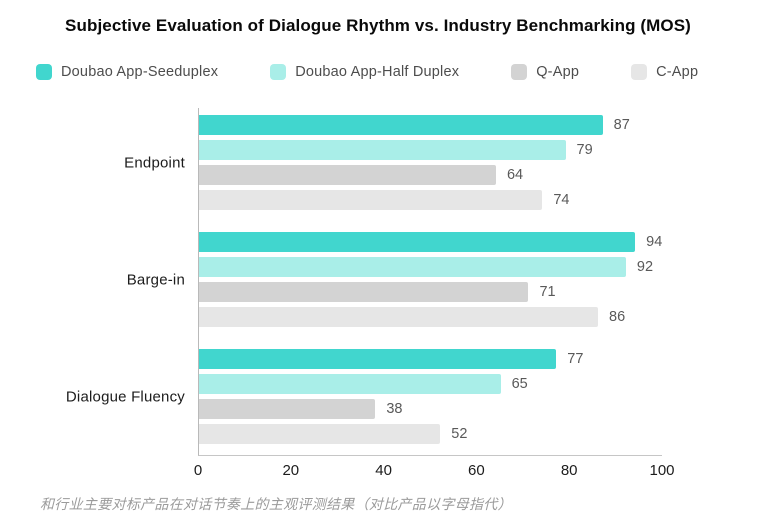  I want to click on x-tick-label: 60, so click(476, 470).